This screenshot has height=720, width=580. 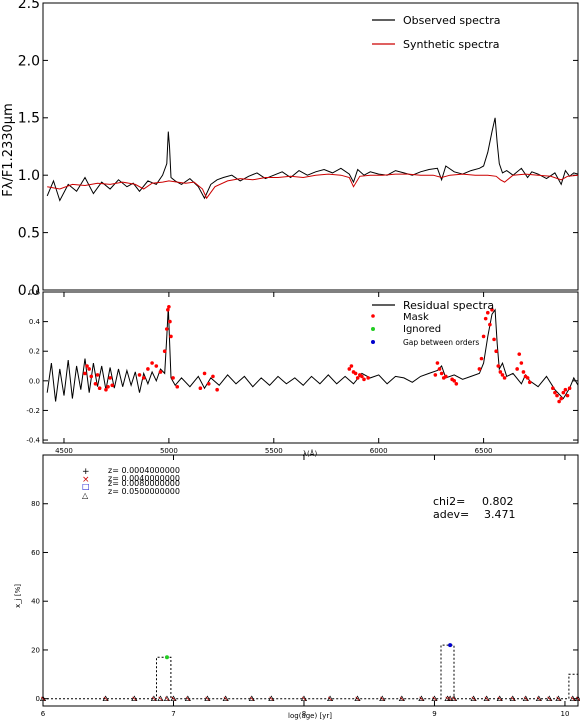 What do you see at coordinates (35, 553) in the screenshot?
I see `y-tick-label: 60` at bounding box center [35, 553].